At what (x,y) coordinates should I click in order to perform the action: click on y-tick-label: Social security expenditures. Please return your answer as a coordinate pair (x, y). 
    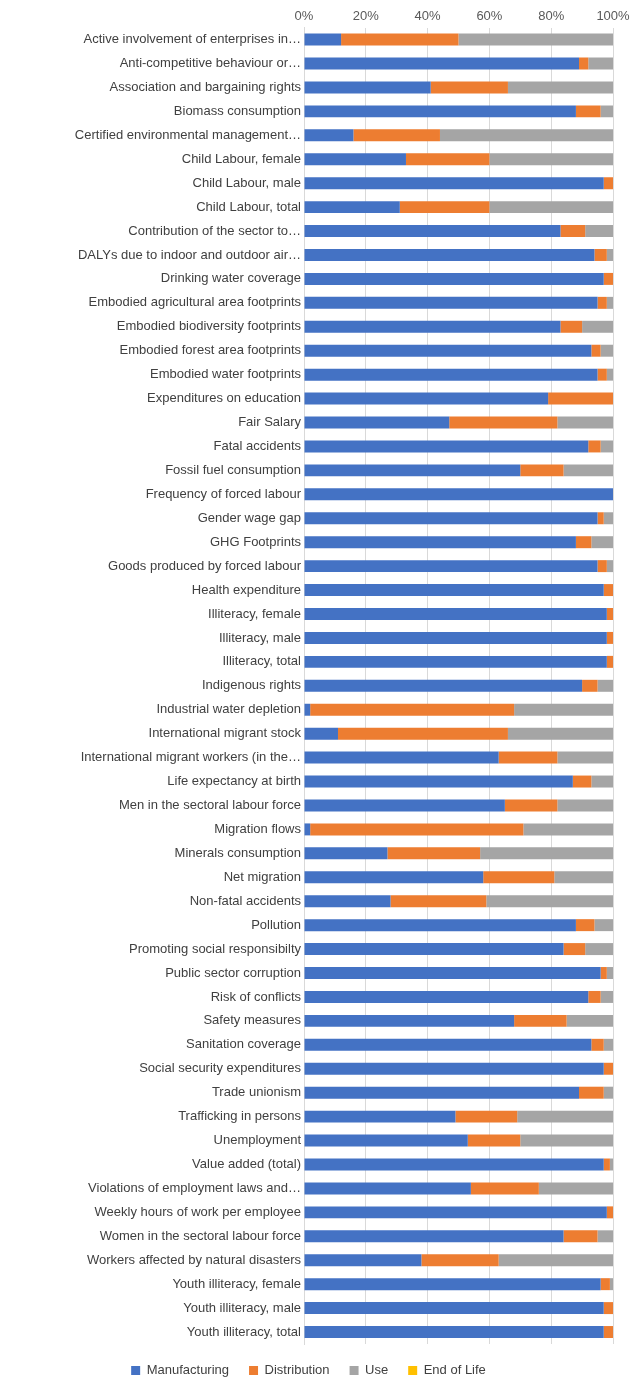
    Looking at the image, I should click on (220, 1068).